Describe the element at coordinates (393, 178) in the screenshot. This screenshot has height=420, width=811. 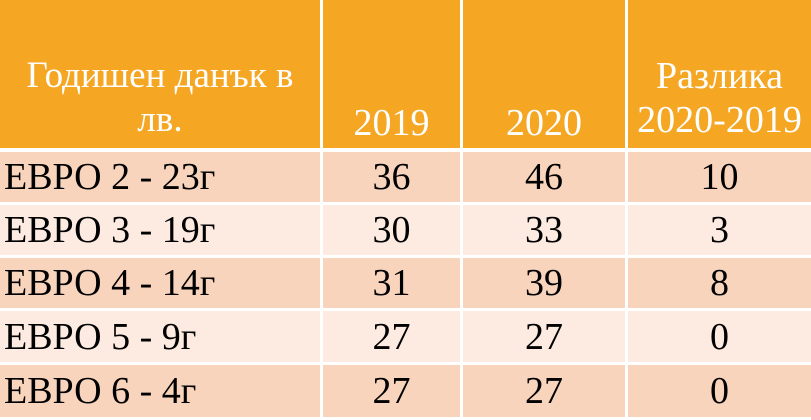
I see `table-cell-2019: 36` at that location.